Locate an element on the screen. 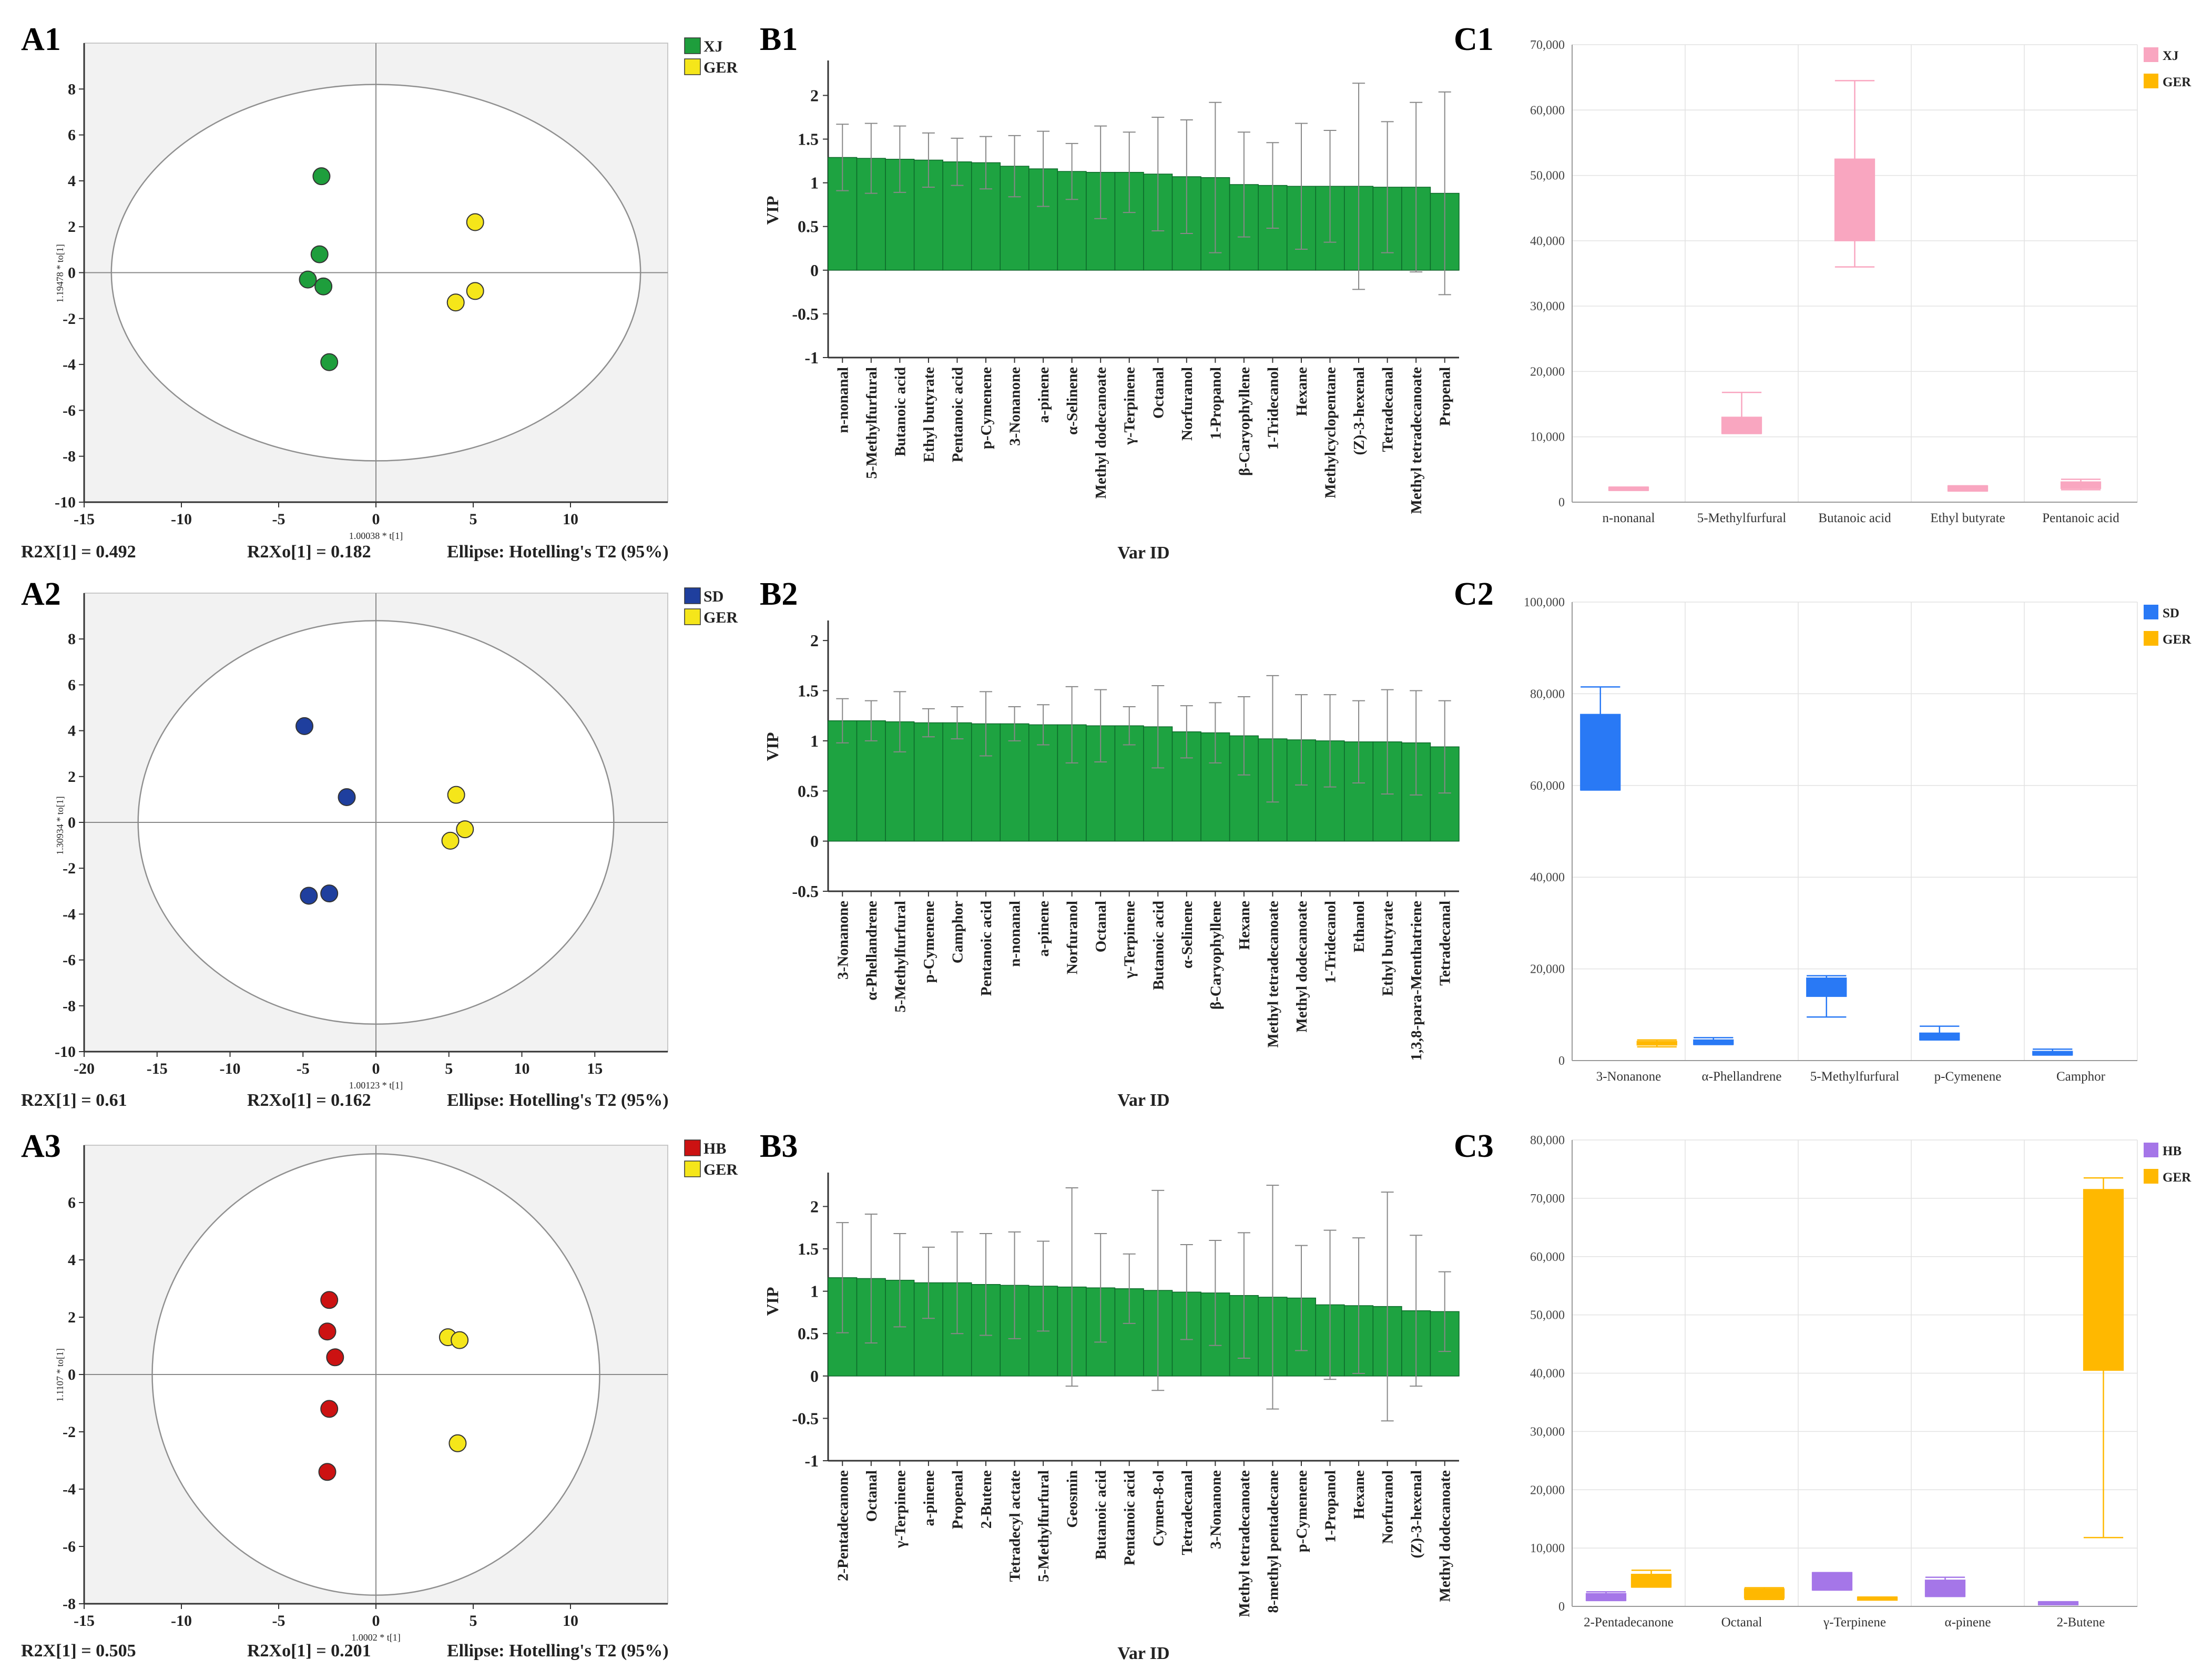  x-tick-label: Norfuranol is located at coordinates (1388, 1507).